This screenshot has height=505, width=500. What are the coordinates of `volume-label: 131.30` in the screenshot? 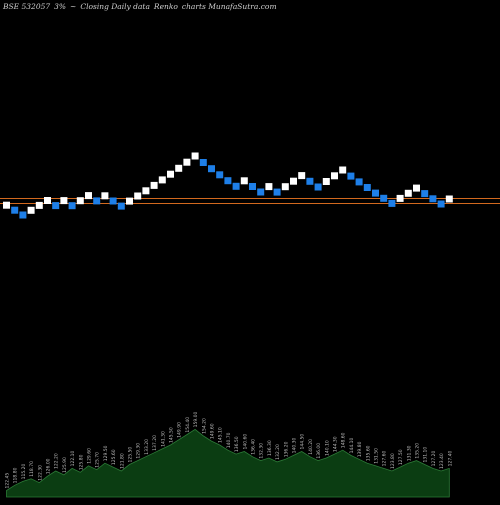 It's located at (409, 453).